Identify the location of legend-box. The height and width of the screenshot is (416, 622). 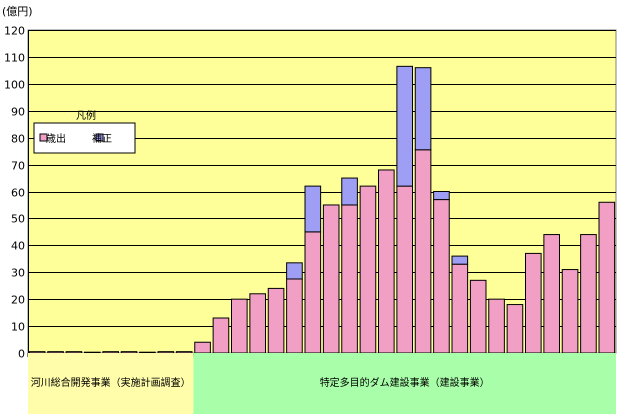
(84, 138).